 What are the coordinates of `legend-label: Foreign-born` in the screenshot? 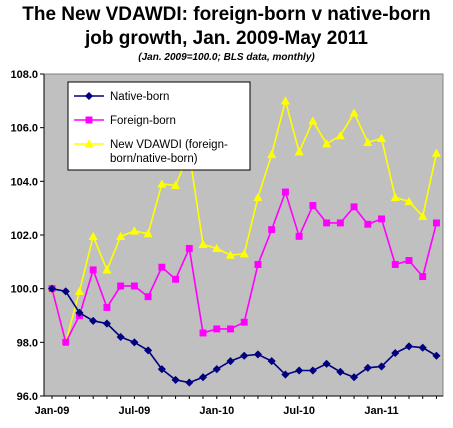 It's located at (143, 121).